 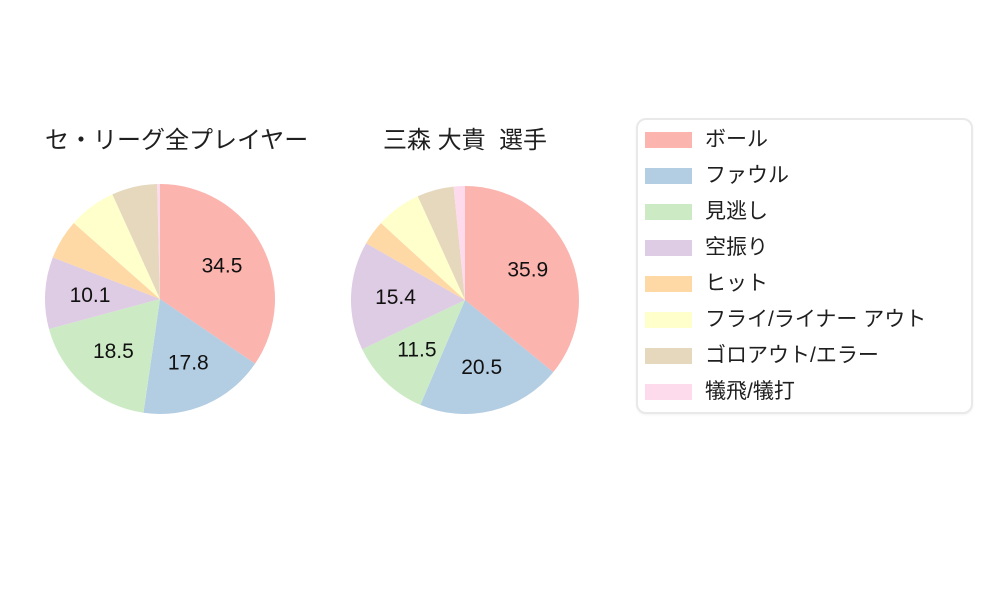 I want to click on legend-label: 見逃し, so click(x=736, y=211).